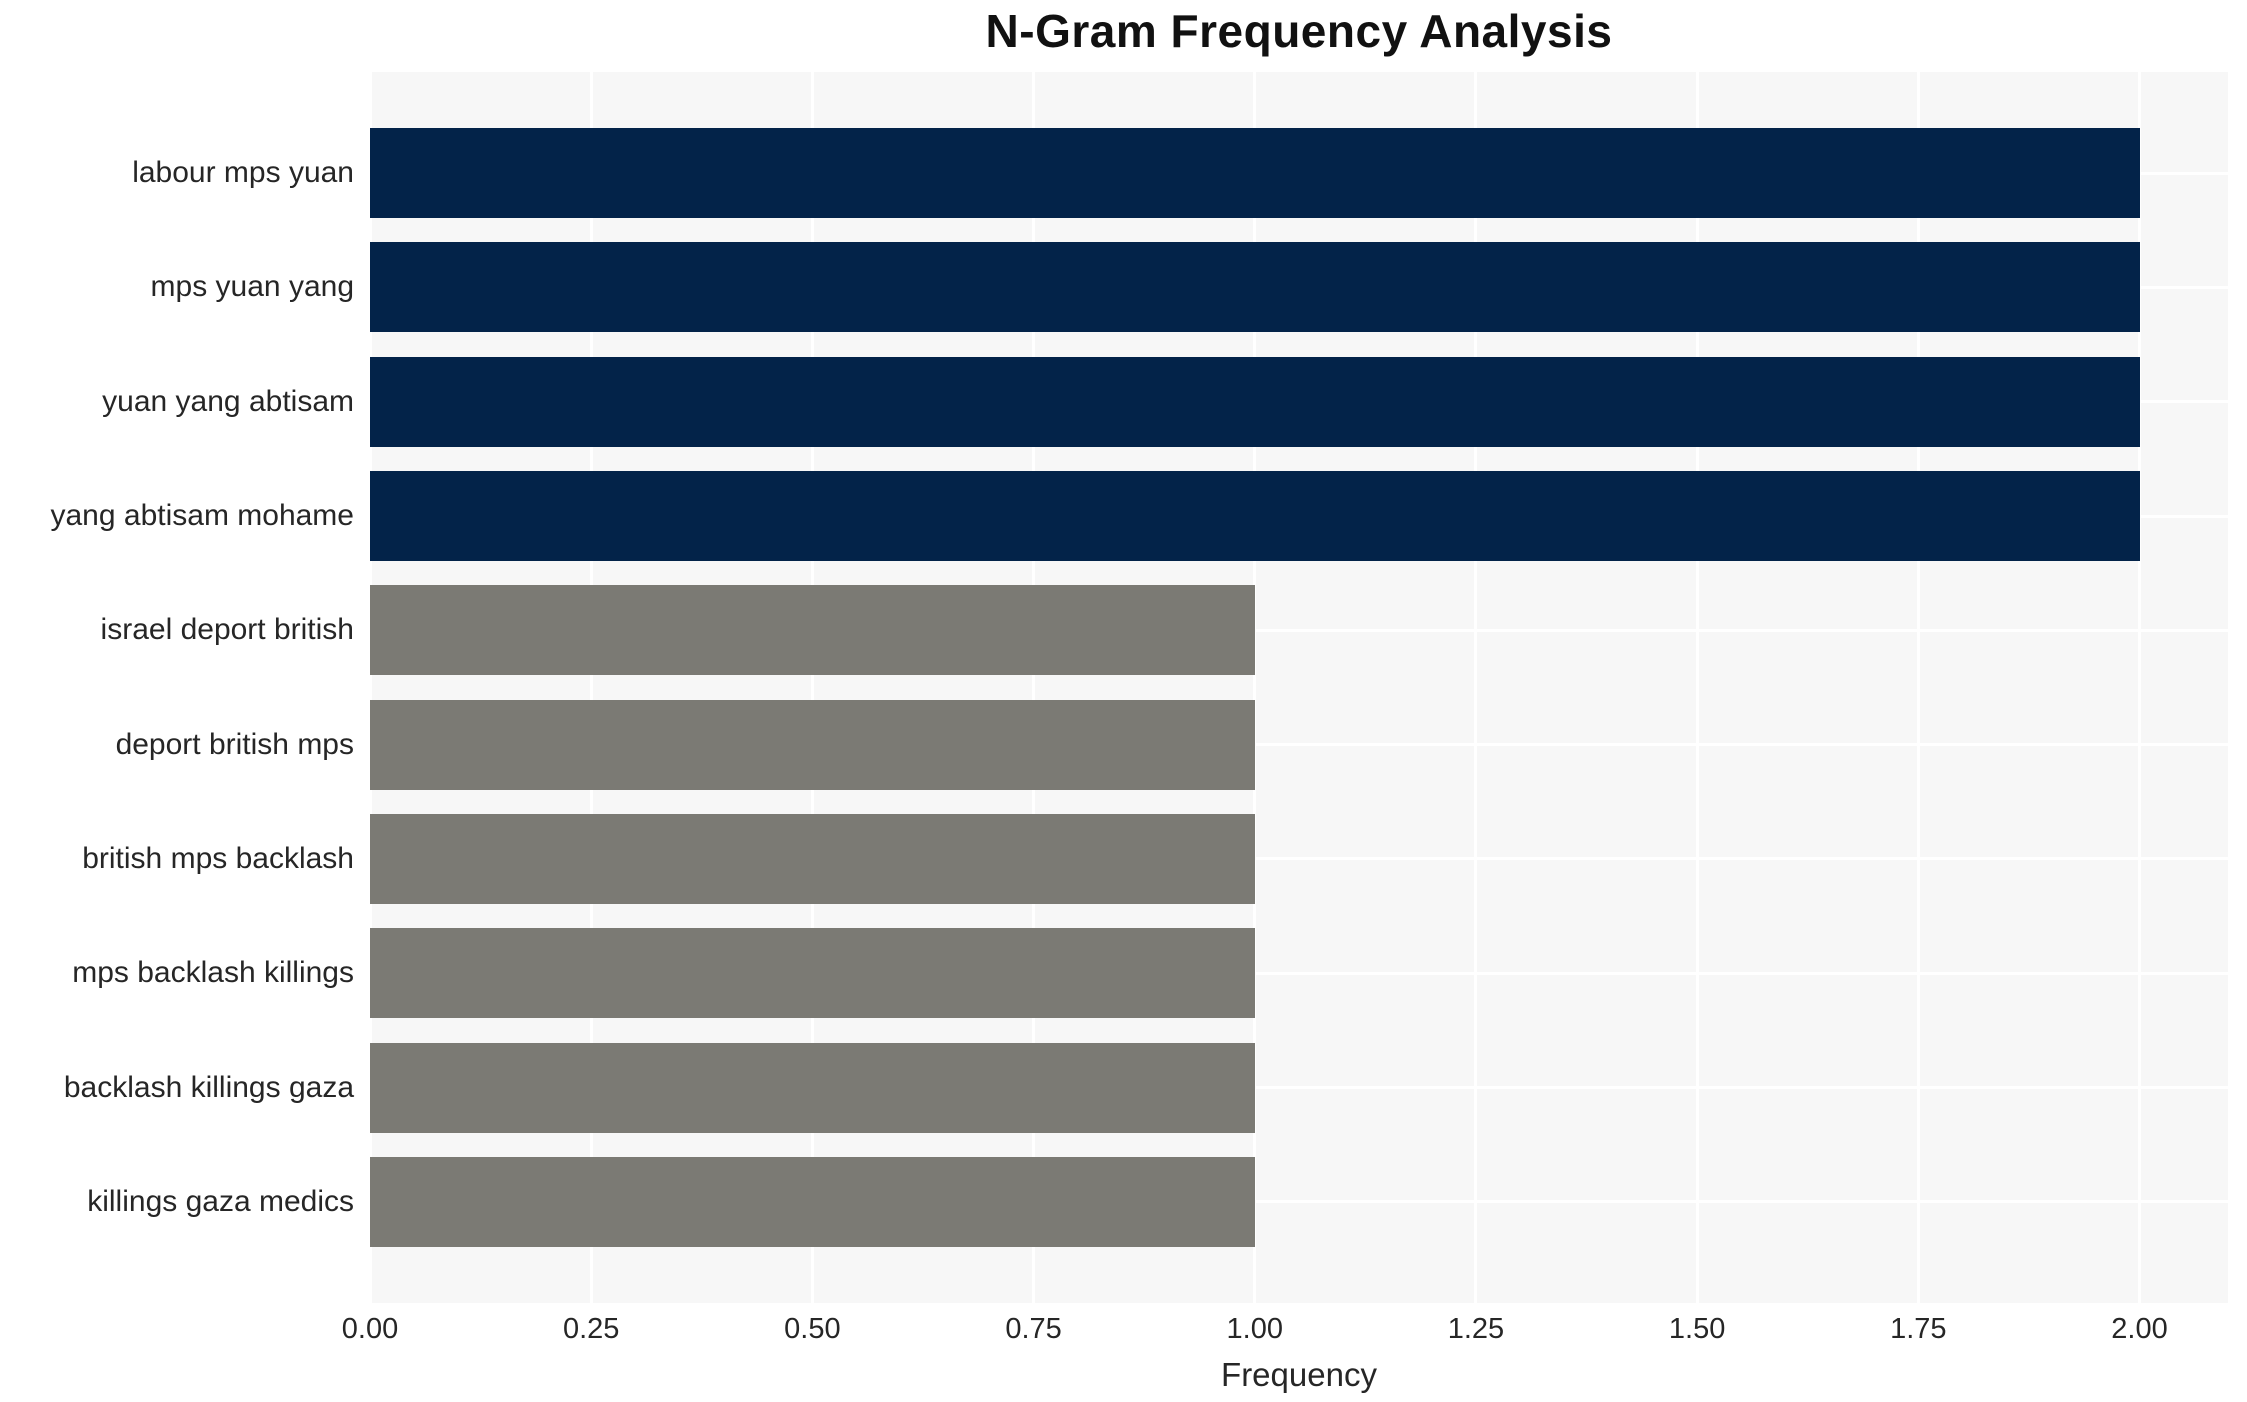  I want to click on chart-title: N-Gram Frequency Analysis, so click(1299, 31).